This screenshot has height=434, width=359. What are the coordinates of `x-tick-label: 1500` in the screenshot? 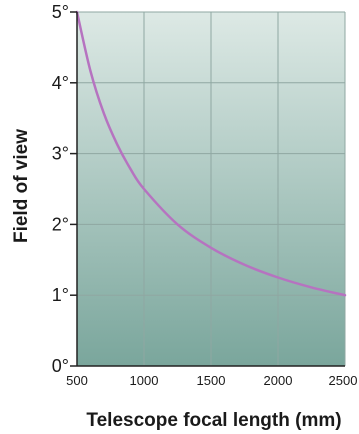 It's located at (211, 380).